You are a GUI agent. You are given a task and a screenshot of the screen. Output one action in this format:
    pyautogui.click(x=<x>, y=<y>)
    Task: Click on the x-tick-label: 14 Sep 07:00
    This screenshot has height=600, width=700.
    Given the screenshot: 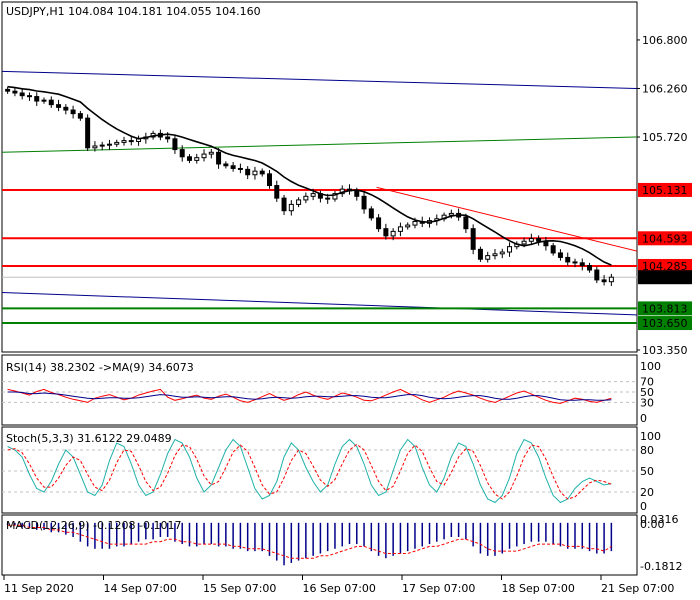 What is the action you would take?
    pyautogui.click(x=140, y=588)
    